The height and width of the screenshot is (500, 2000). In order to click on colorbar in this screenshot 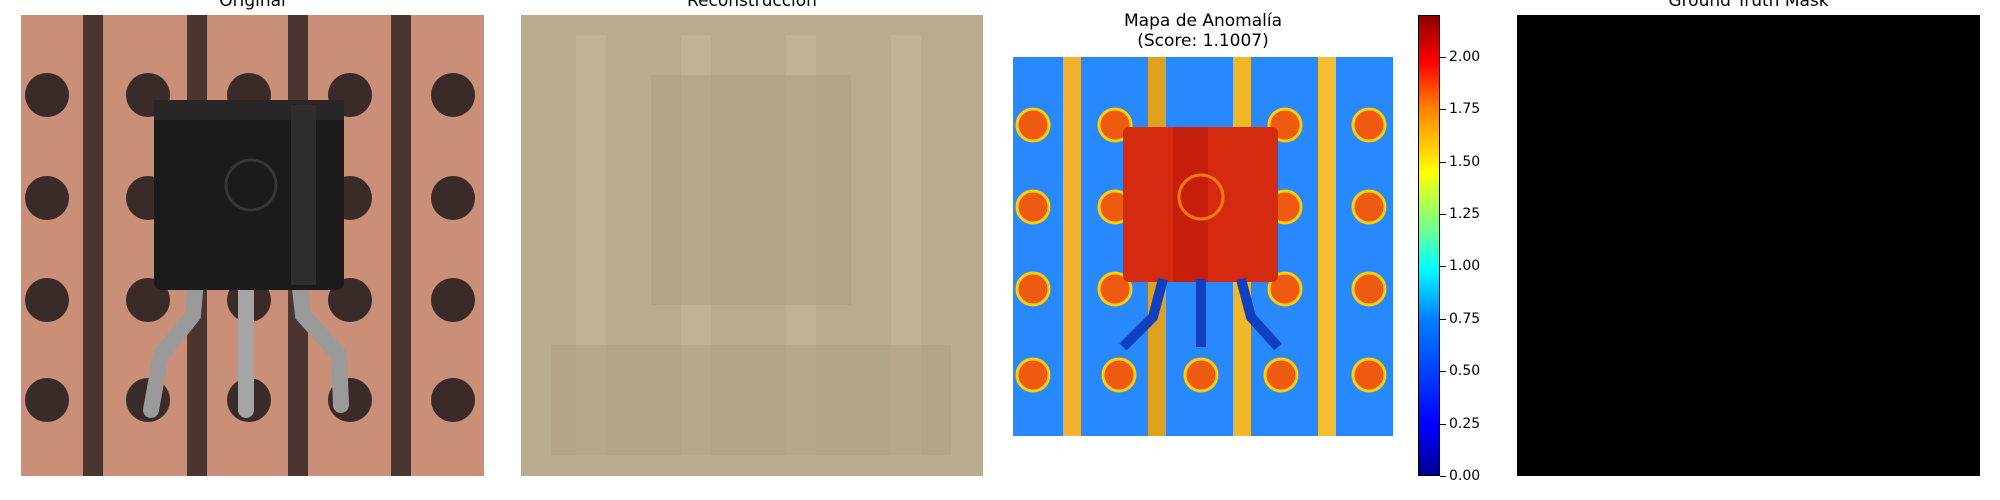, I will do `click(1429, 245)`.